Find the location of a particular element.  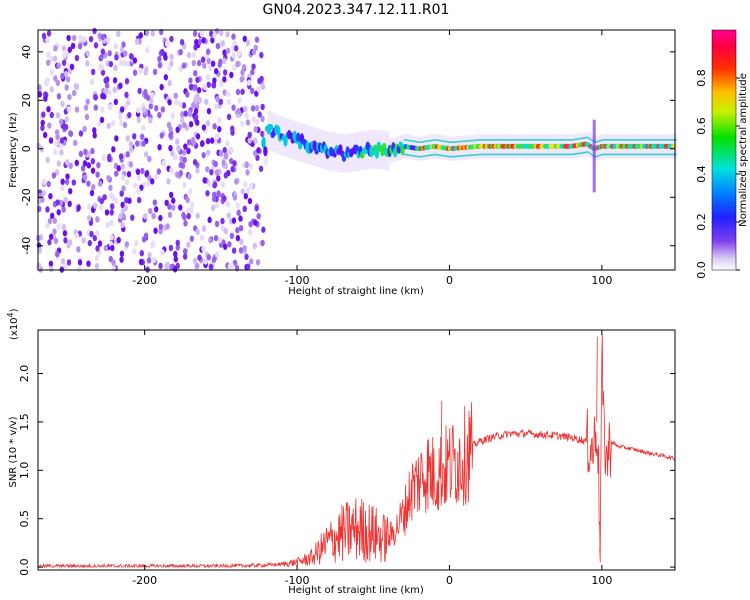

colorbar-tick-label: 0.4 is located at coordinates (701, 174).